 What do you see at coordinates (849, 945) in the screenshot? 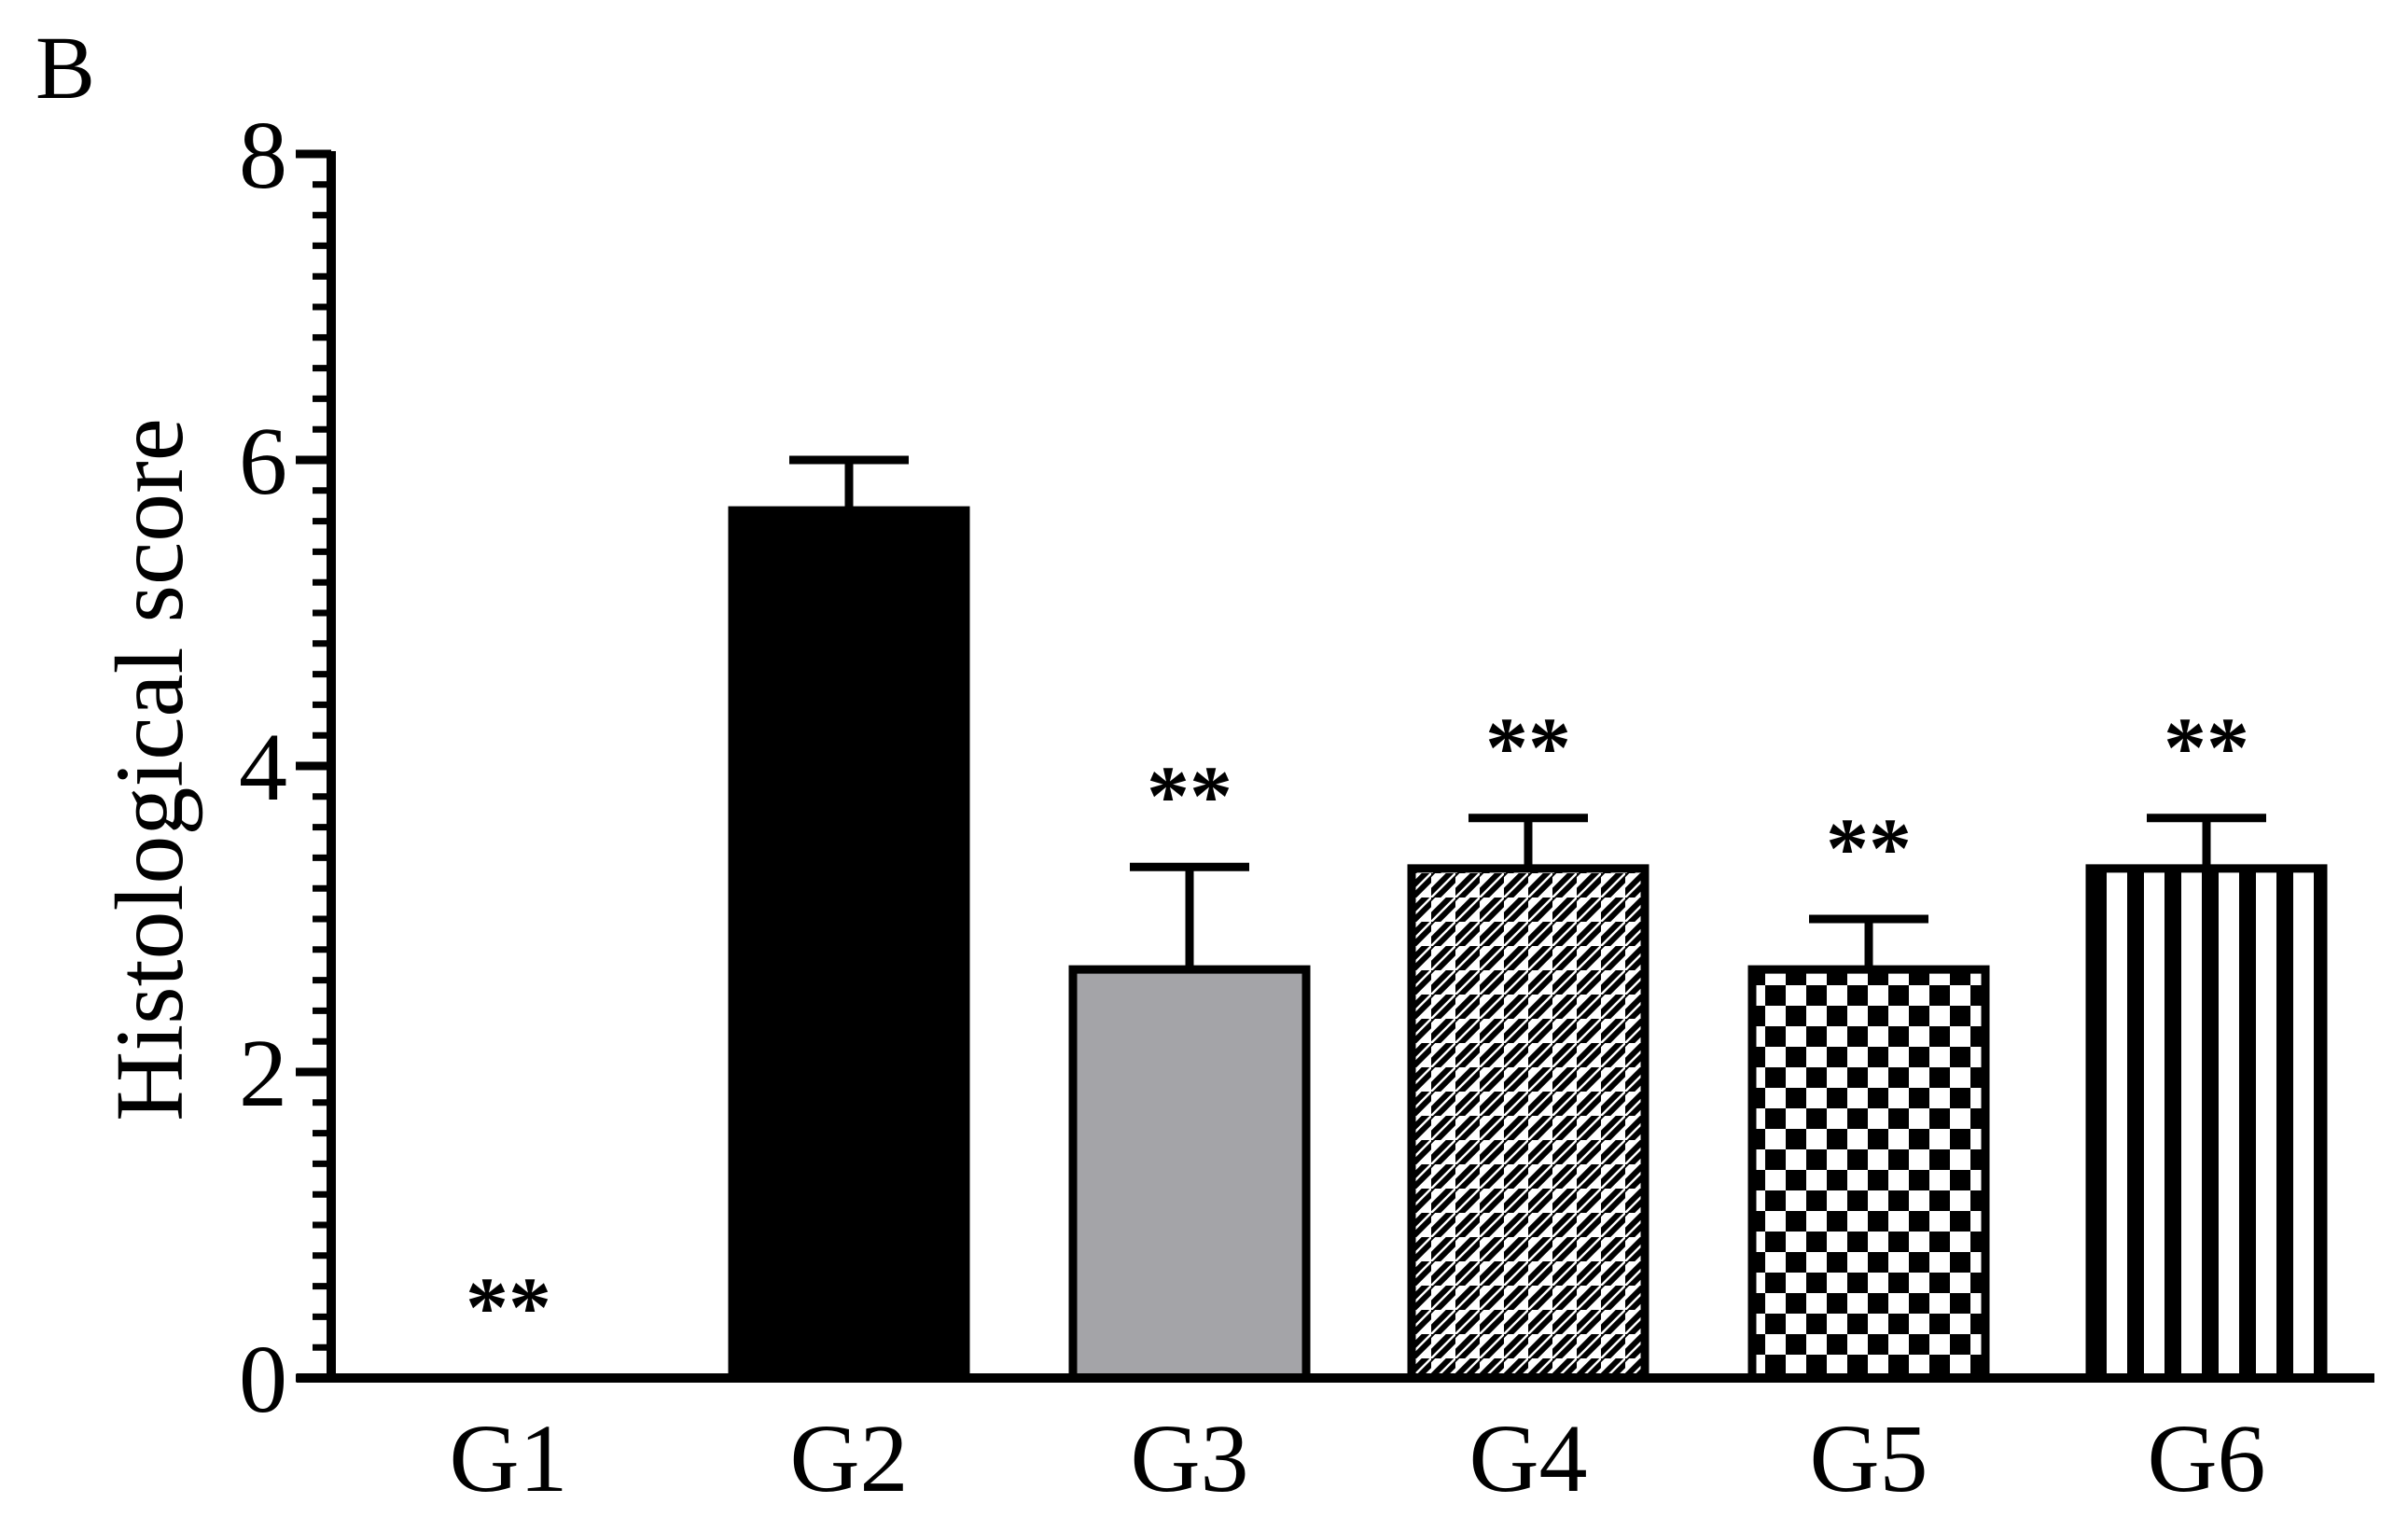
I see `bar-g2` at bounding box center [849, 945].